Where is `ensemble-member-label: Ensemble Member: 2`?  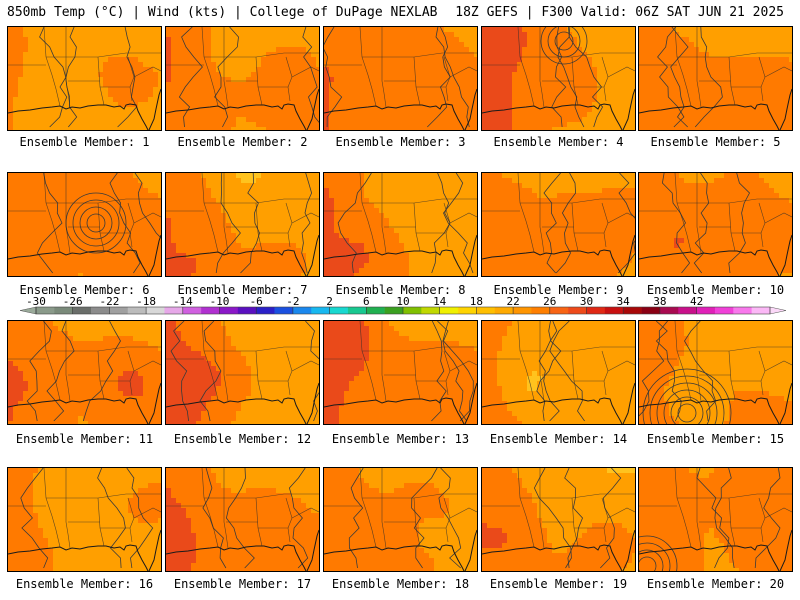 ensemble-member-label: Ensemble Member: 2 is located at coordinates (242, 142).